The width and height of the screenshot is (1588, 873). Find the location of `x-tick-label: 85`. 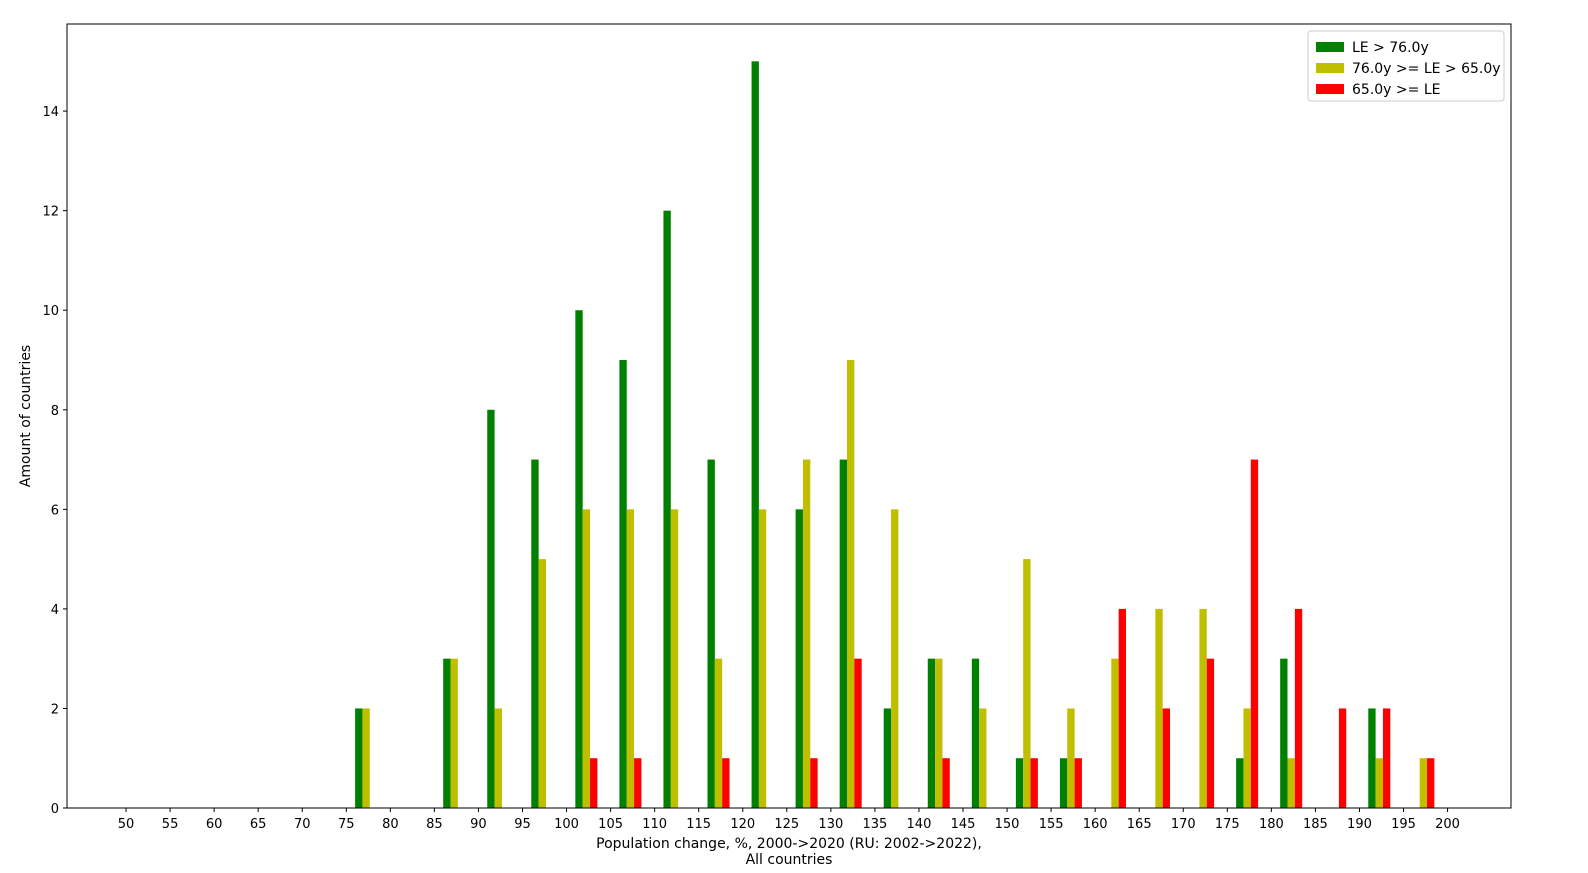

x-tick-label: 85 is located at coordinates (434, 824).